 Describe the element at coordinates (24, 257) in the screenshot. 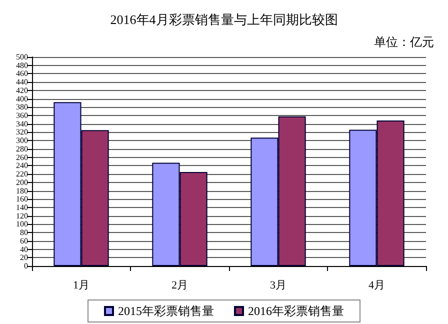

I see `y-tick-label: 20` at that location.